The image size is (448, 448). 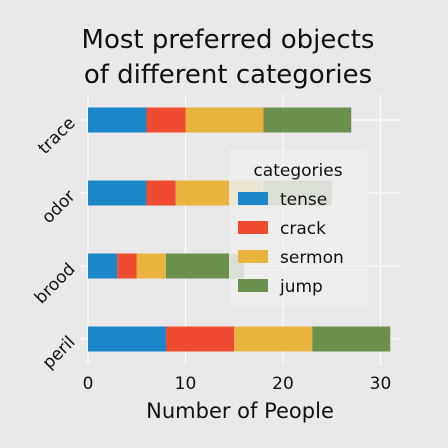 I want to click on x-tick-label-10: 10, so click(x=186, y=384).